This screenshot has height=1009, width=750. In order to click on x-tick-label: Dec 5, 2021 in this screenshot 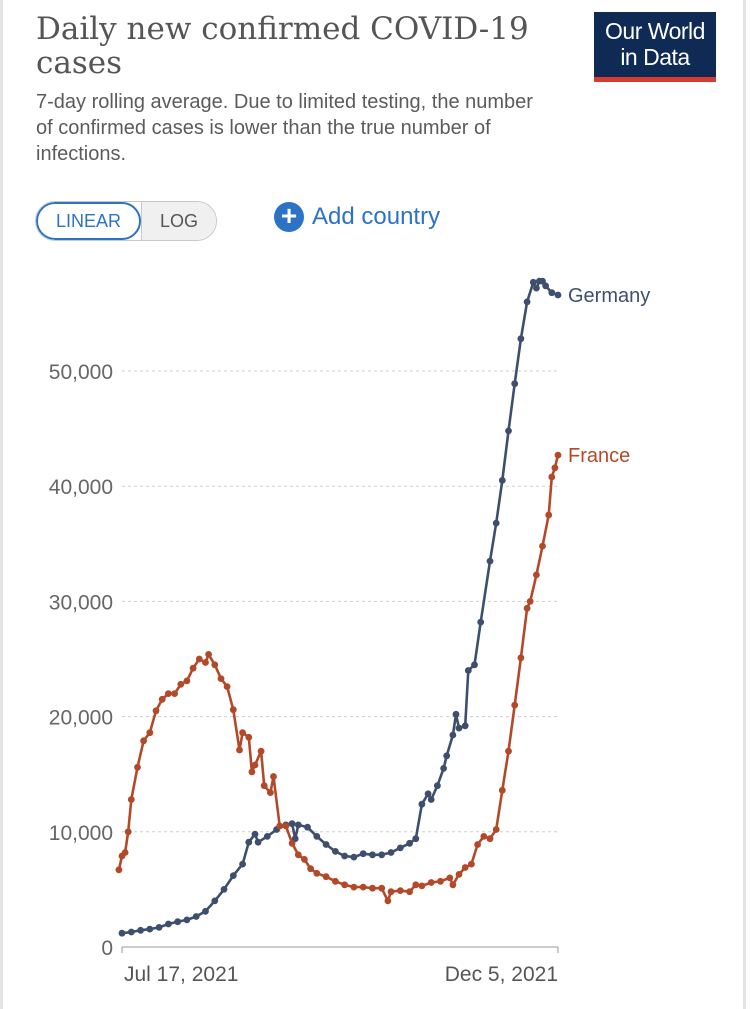, I will do `click(501, 974)`.